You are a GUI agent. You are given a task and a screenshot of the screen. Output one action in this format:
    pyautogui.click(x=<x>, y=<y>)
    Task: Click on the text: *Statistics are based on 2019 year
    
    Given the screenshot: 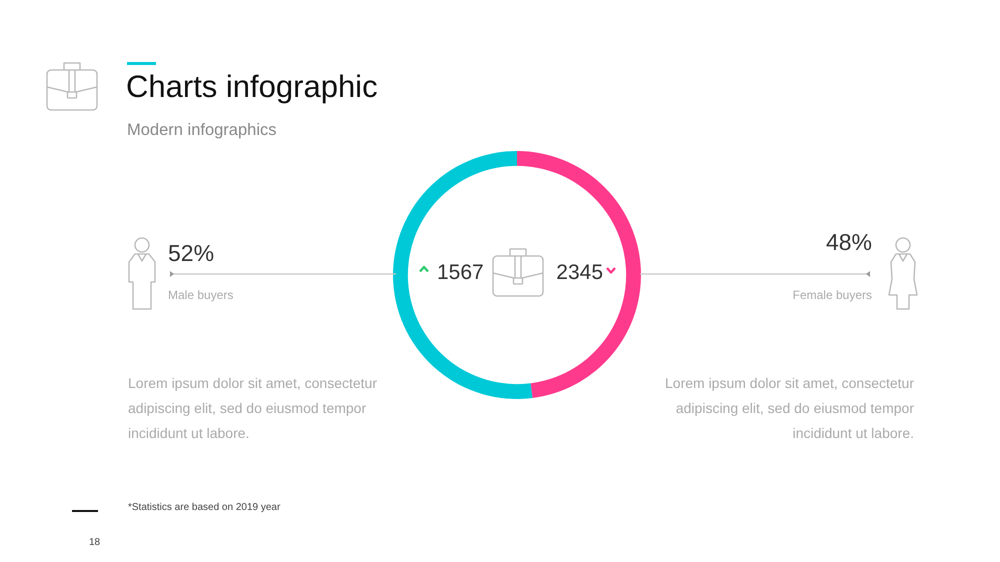 What is the action you would take?
    pyautogui.click(x=204, y=507)
    